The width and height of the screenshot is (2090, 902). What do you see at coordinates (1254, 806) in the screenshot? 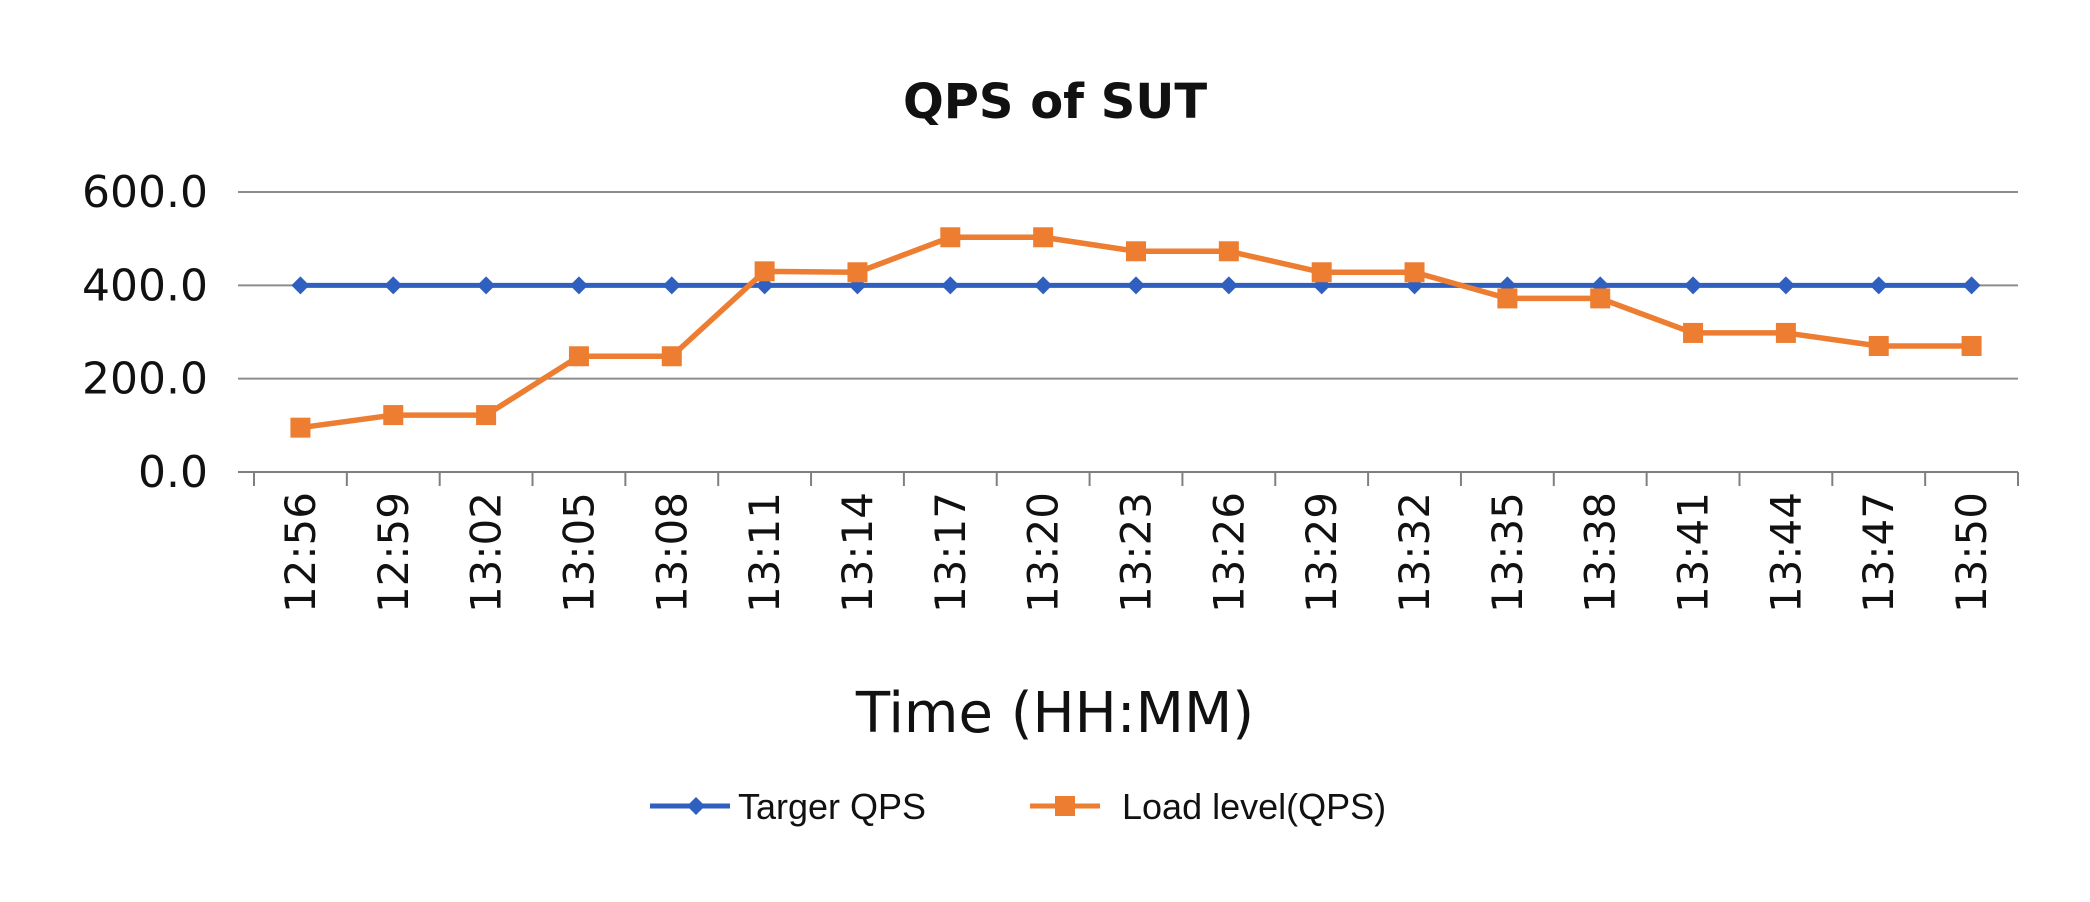
I see `legend-label: Load level(QPS)` at bounding box center [1254, 806].